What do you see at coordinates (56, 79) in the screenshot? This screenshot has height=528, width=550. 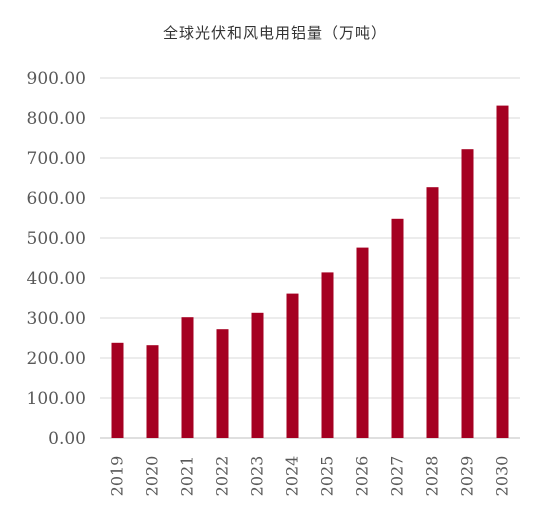 I see `y-tick-label: 900.00` at bounding box center [56, 79].